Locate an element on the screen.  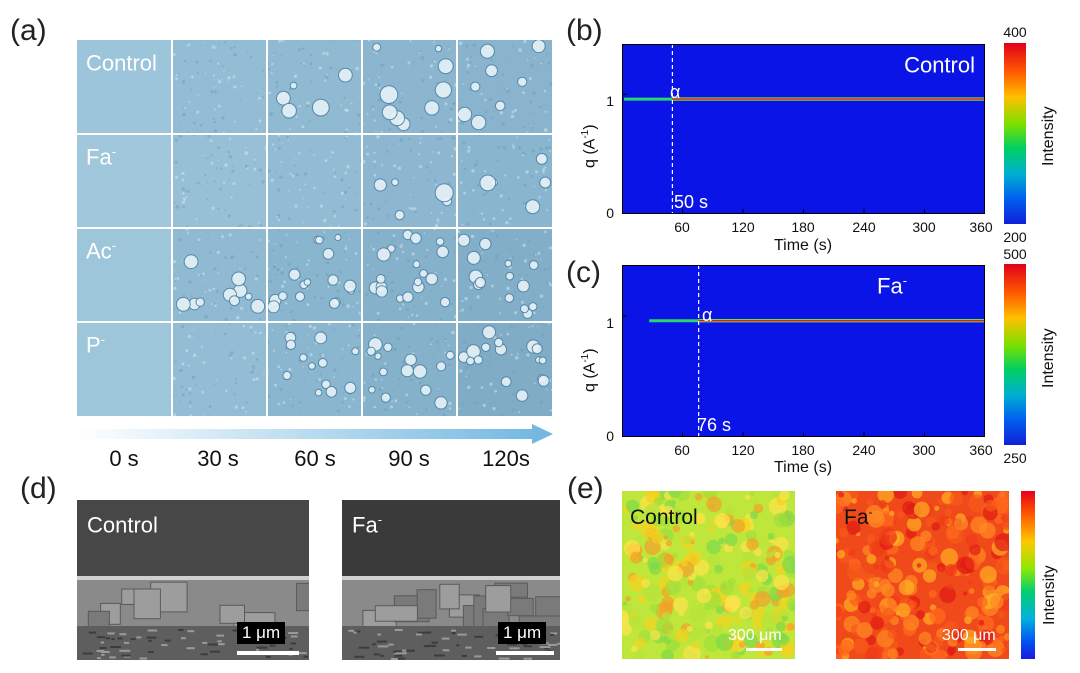
heatmap-control-xtick-240: 240 is located at coordinates (864, 227).